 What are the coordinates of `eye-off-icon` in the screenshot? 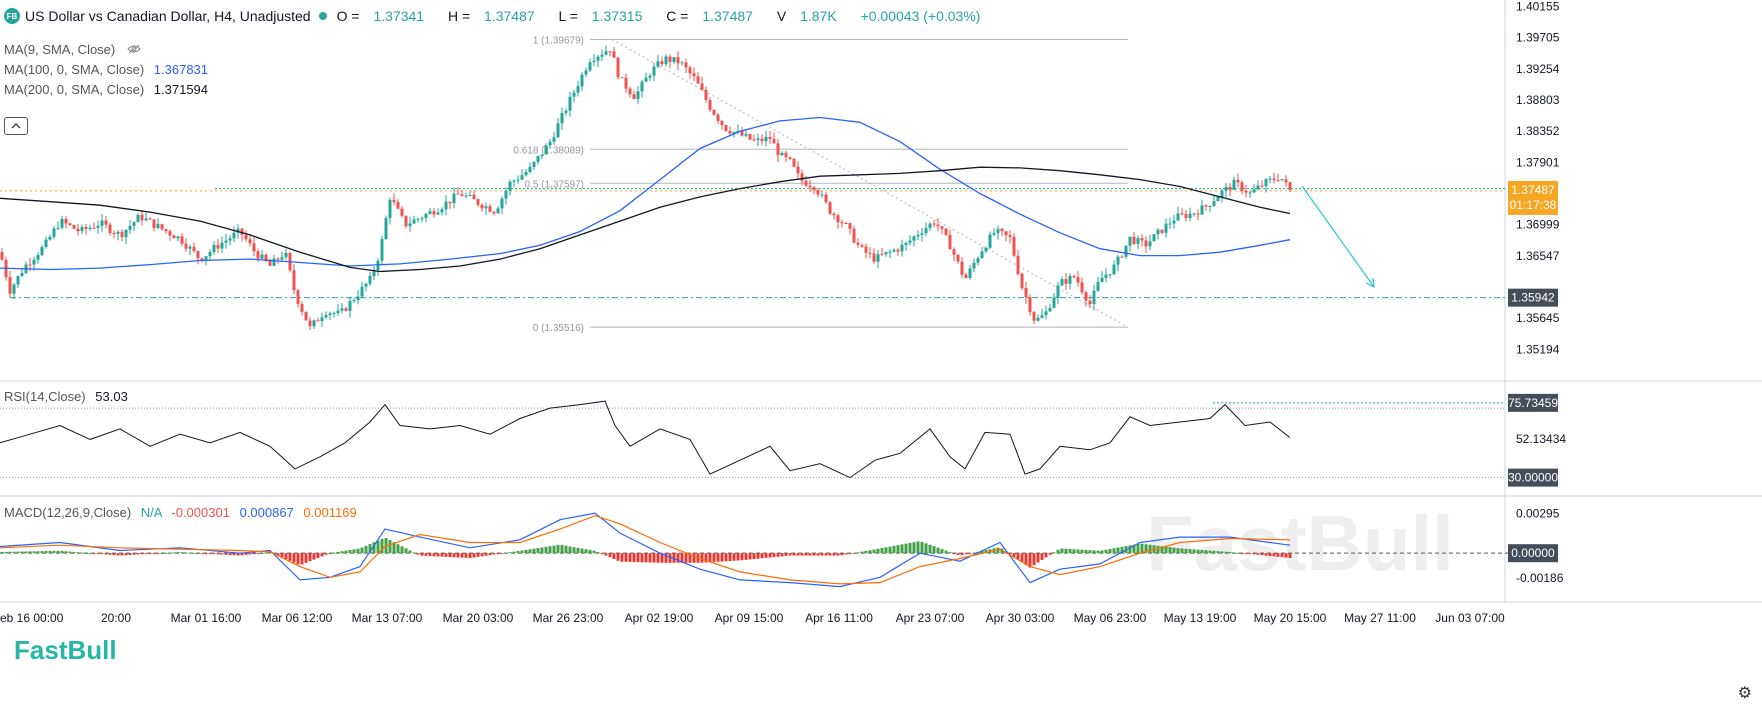 It's located at (134, 49).